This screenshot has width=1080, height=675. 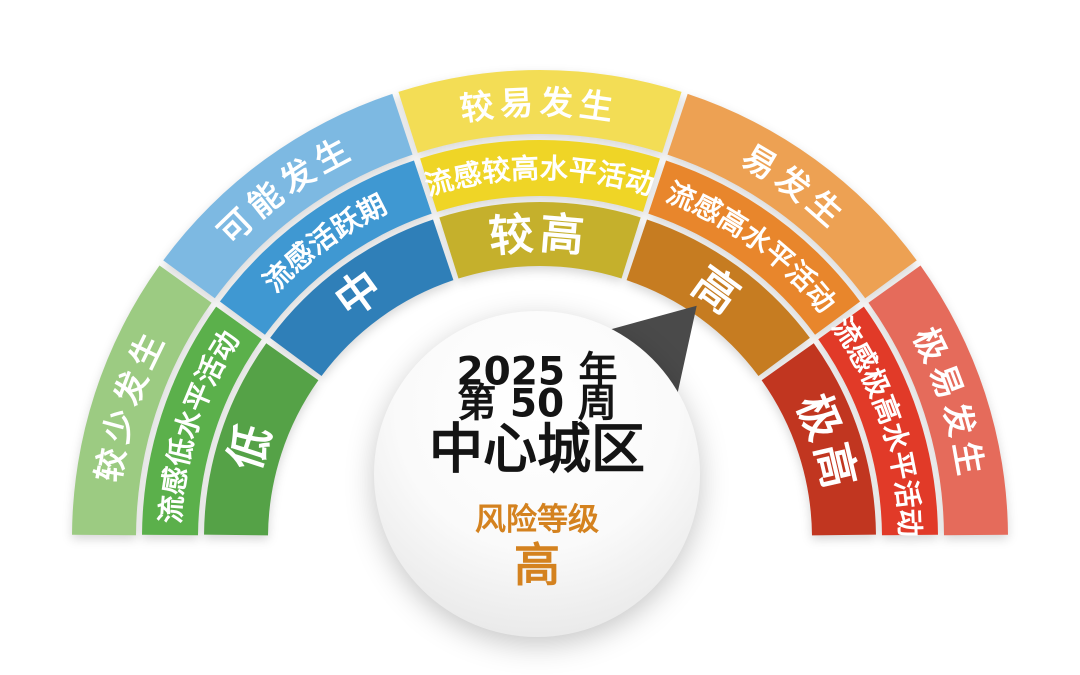 I want to click on center-disc, so click(x=537, y=474).